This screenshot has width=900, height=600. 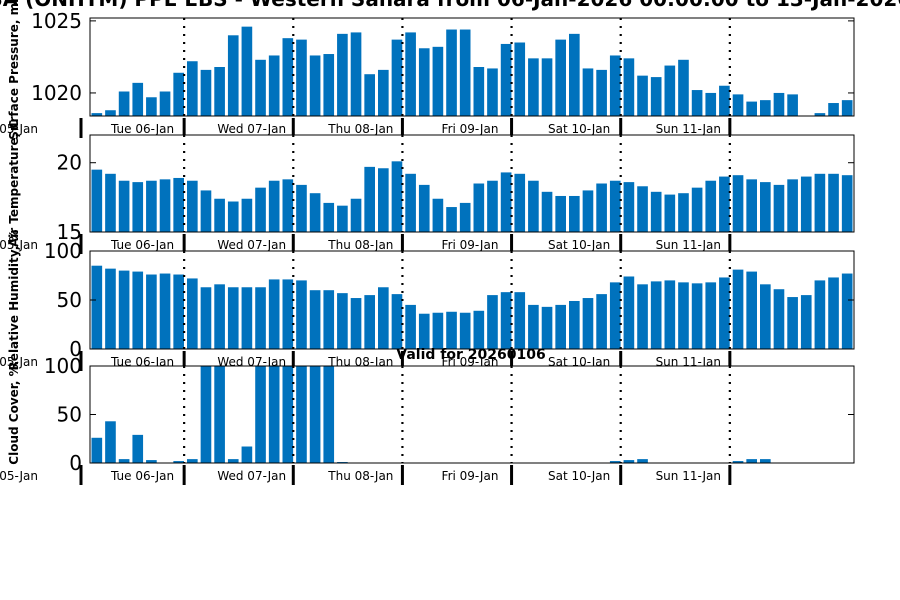 I want to click on x-day-label: Fri 09-Jan, so click(x=470, y=245).